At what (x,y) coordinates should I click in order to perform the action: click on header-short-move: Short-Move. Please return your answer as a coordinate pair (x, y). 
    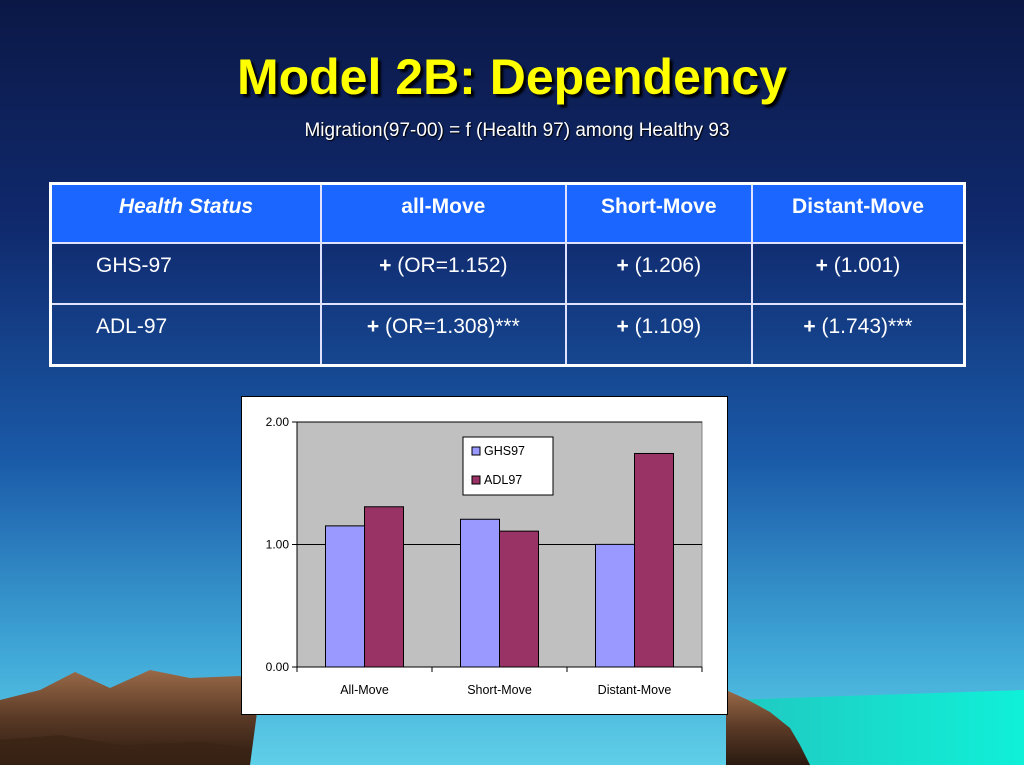
    Looking at the image, I should click on (658, 213).